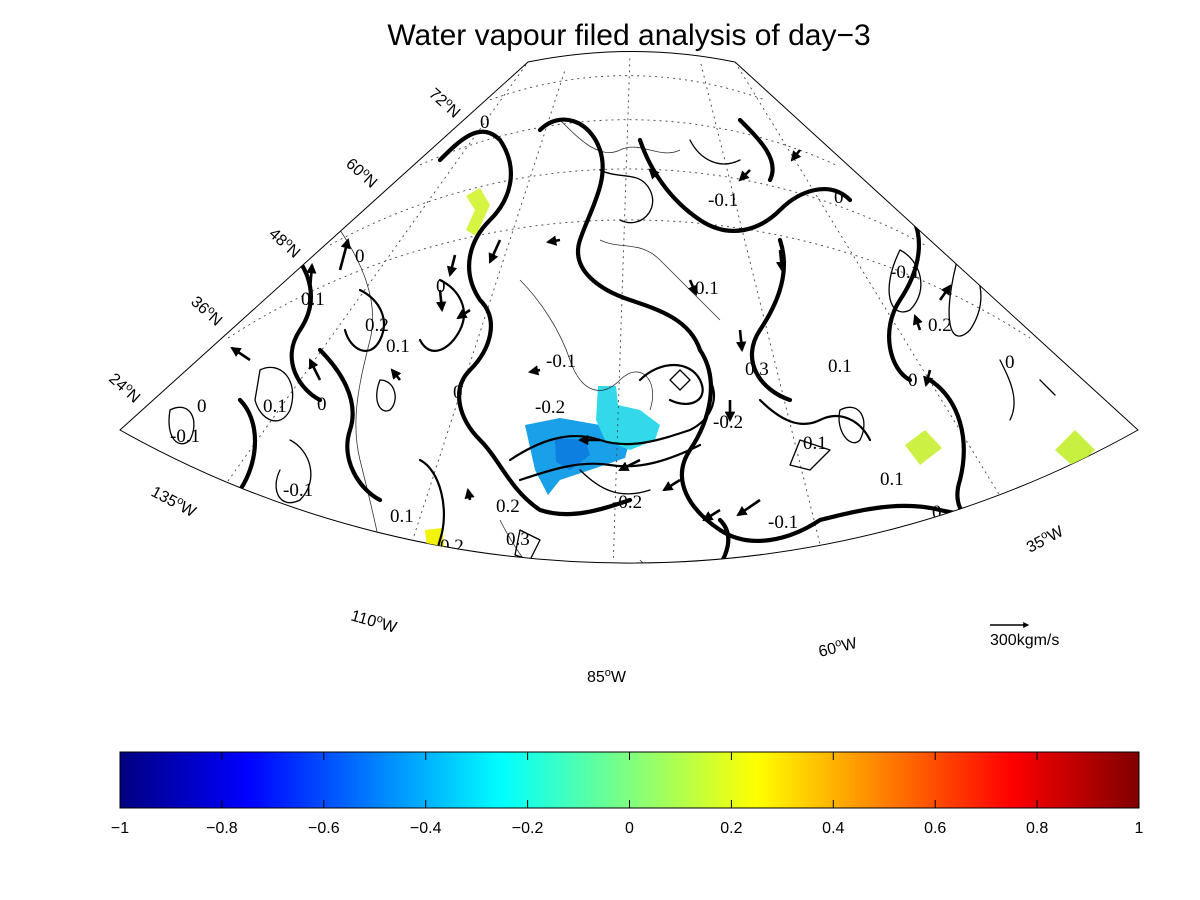 The height and width of the screenshot is (900, 1200). Describe the element at coordinates (1024, 640) in the screenshot. I see `reference-vector-label: 300kgm/s` at that location.